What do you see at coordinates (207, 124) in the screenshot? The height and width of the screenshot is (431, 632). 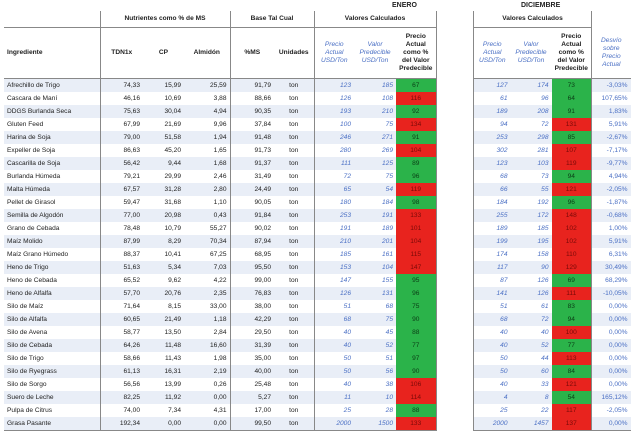 I see `almidon-value: 9,96` at bounding box center [207, 124].